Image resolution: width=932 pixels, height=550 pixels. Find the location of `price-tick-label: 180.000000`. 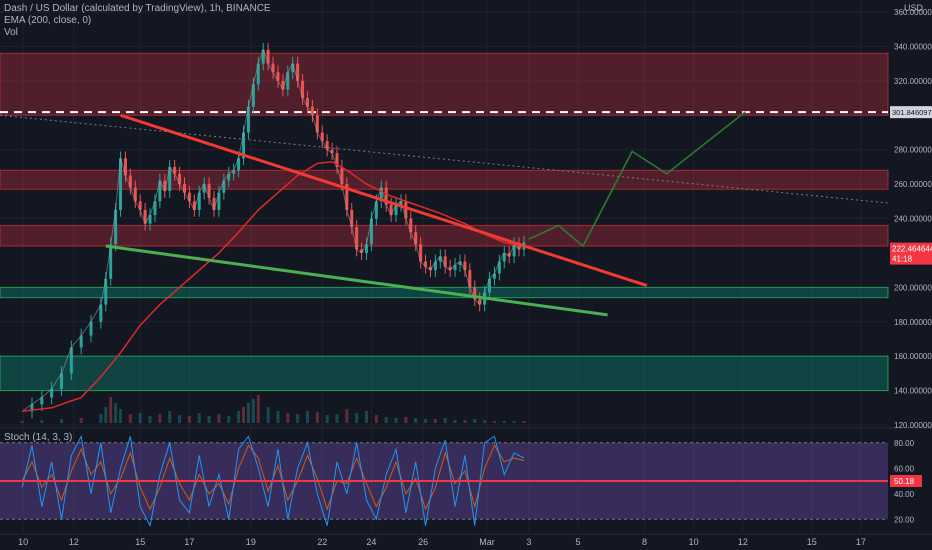

price-tick-label: 180.000000 is located at coordinates (913, 322).